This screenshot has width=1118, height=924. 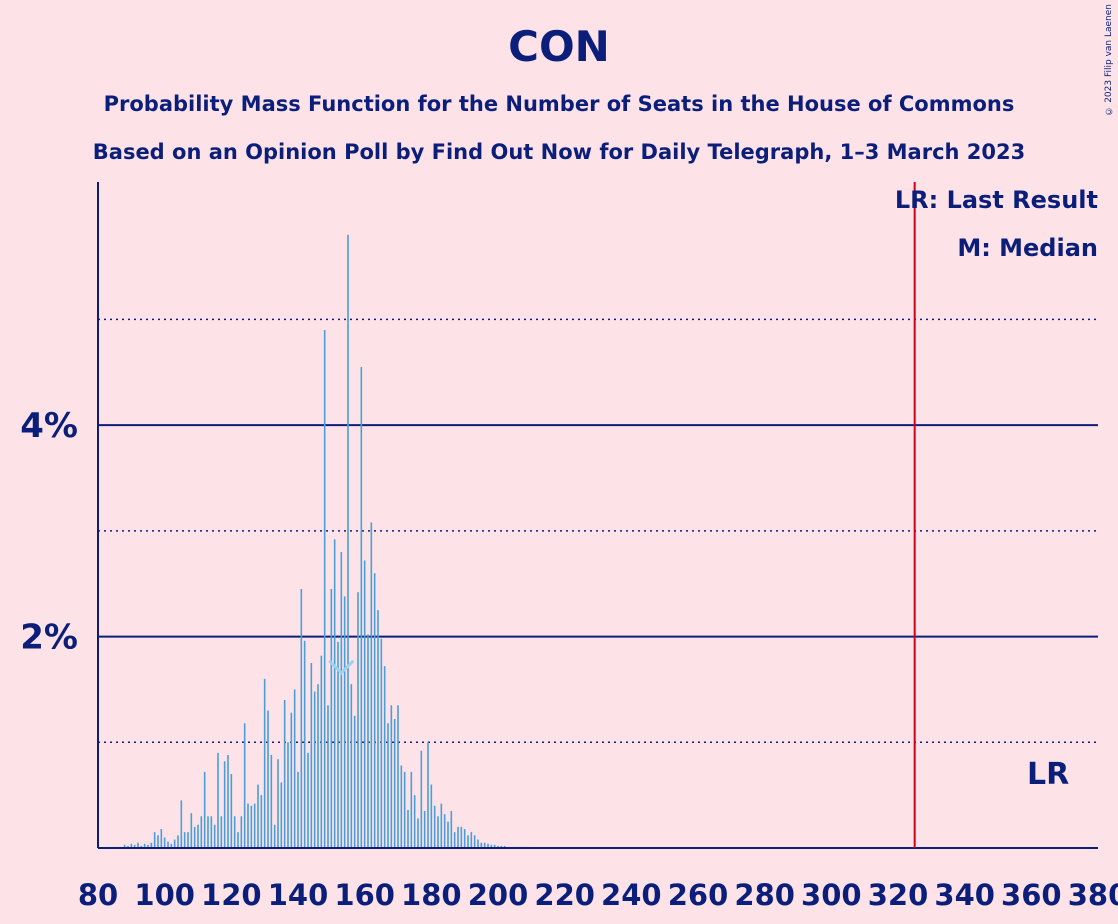 I want to click on x-tick-label: 120, so click(x=231, y=895).